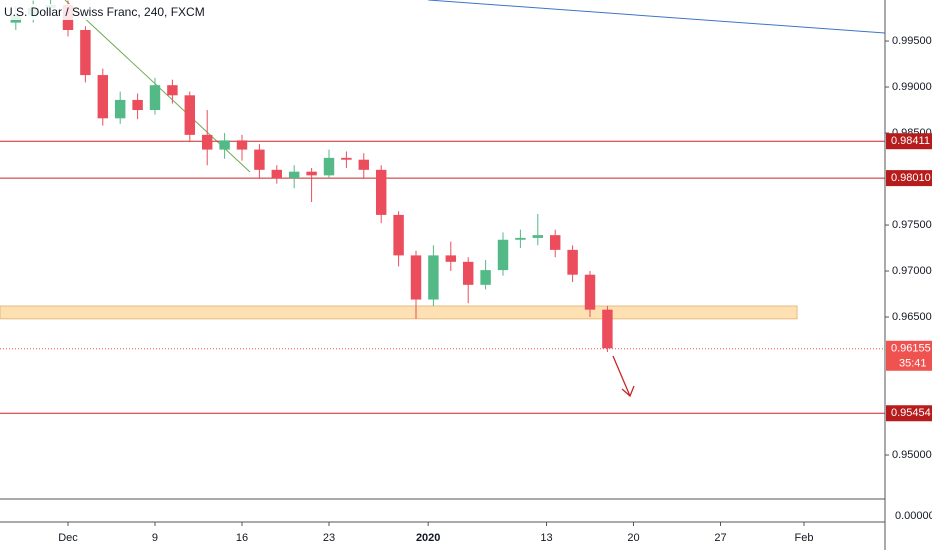 Image resolution: width=932 pixels, height=550 pixels. I want to click on level-label: 0.98010, so click(911, 178).